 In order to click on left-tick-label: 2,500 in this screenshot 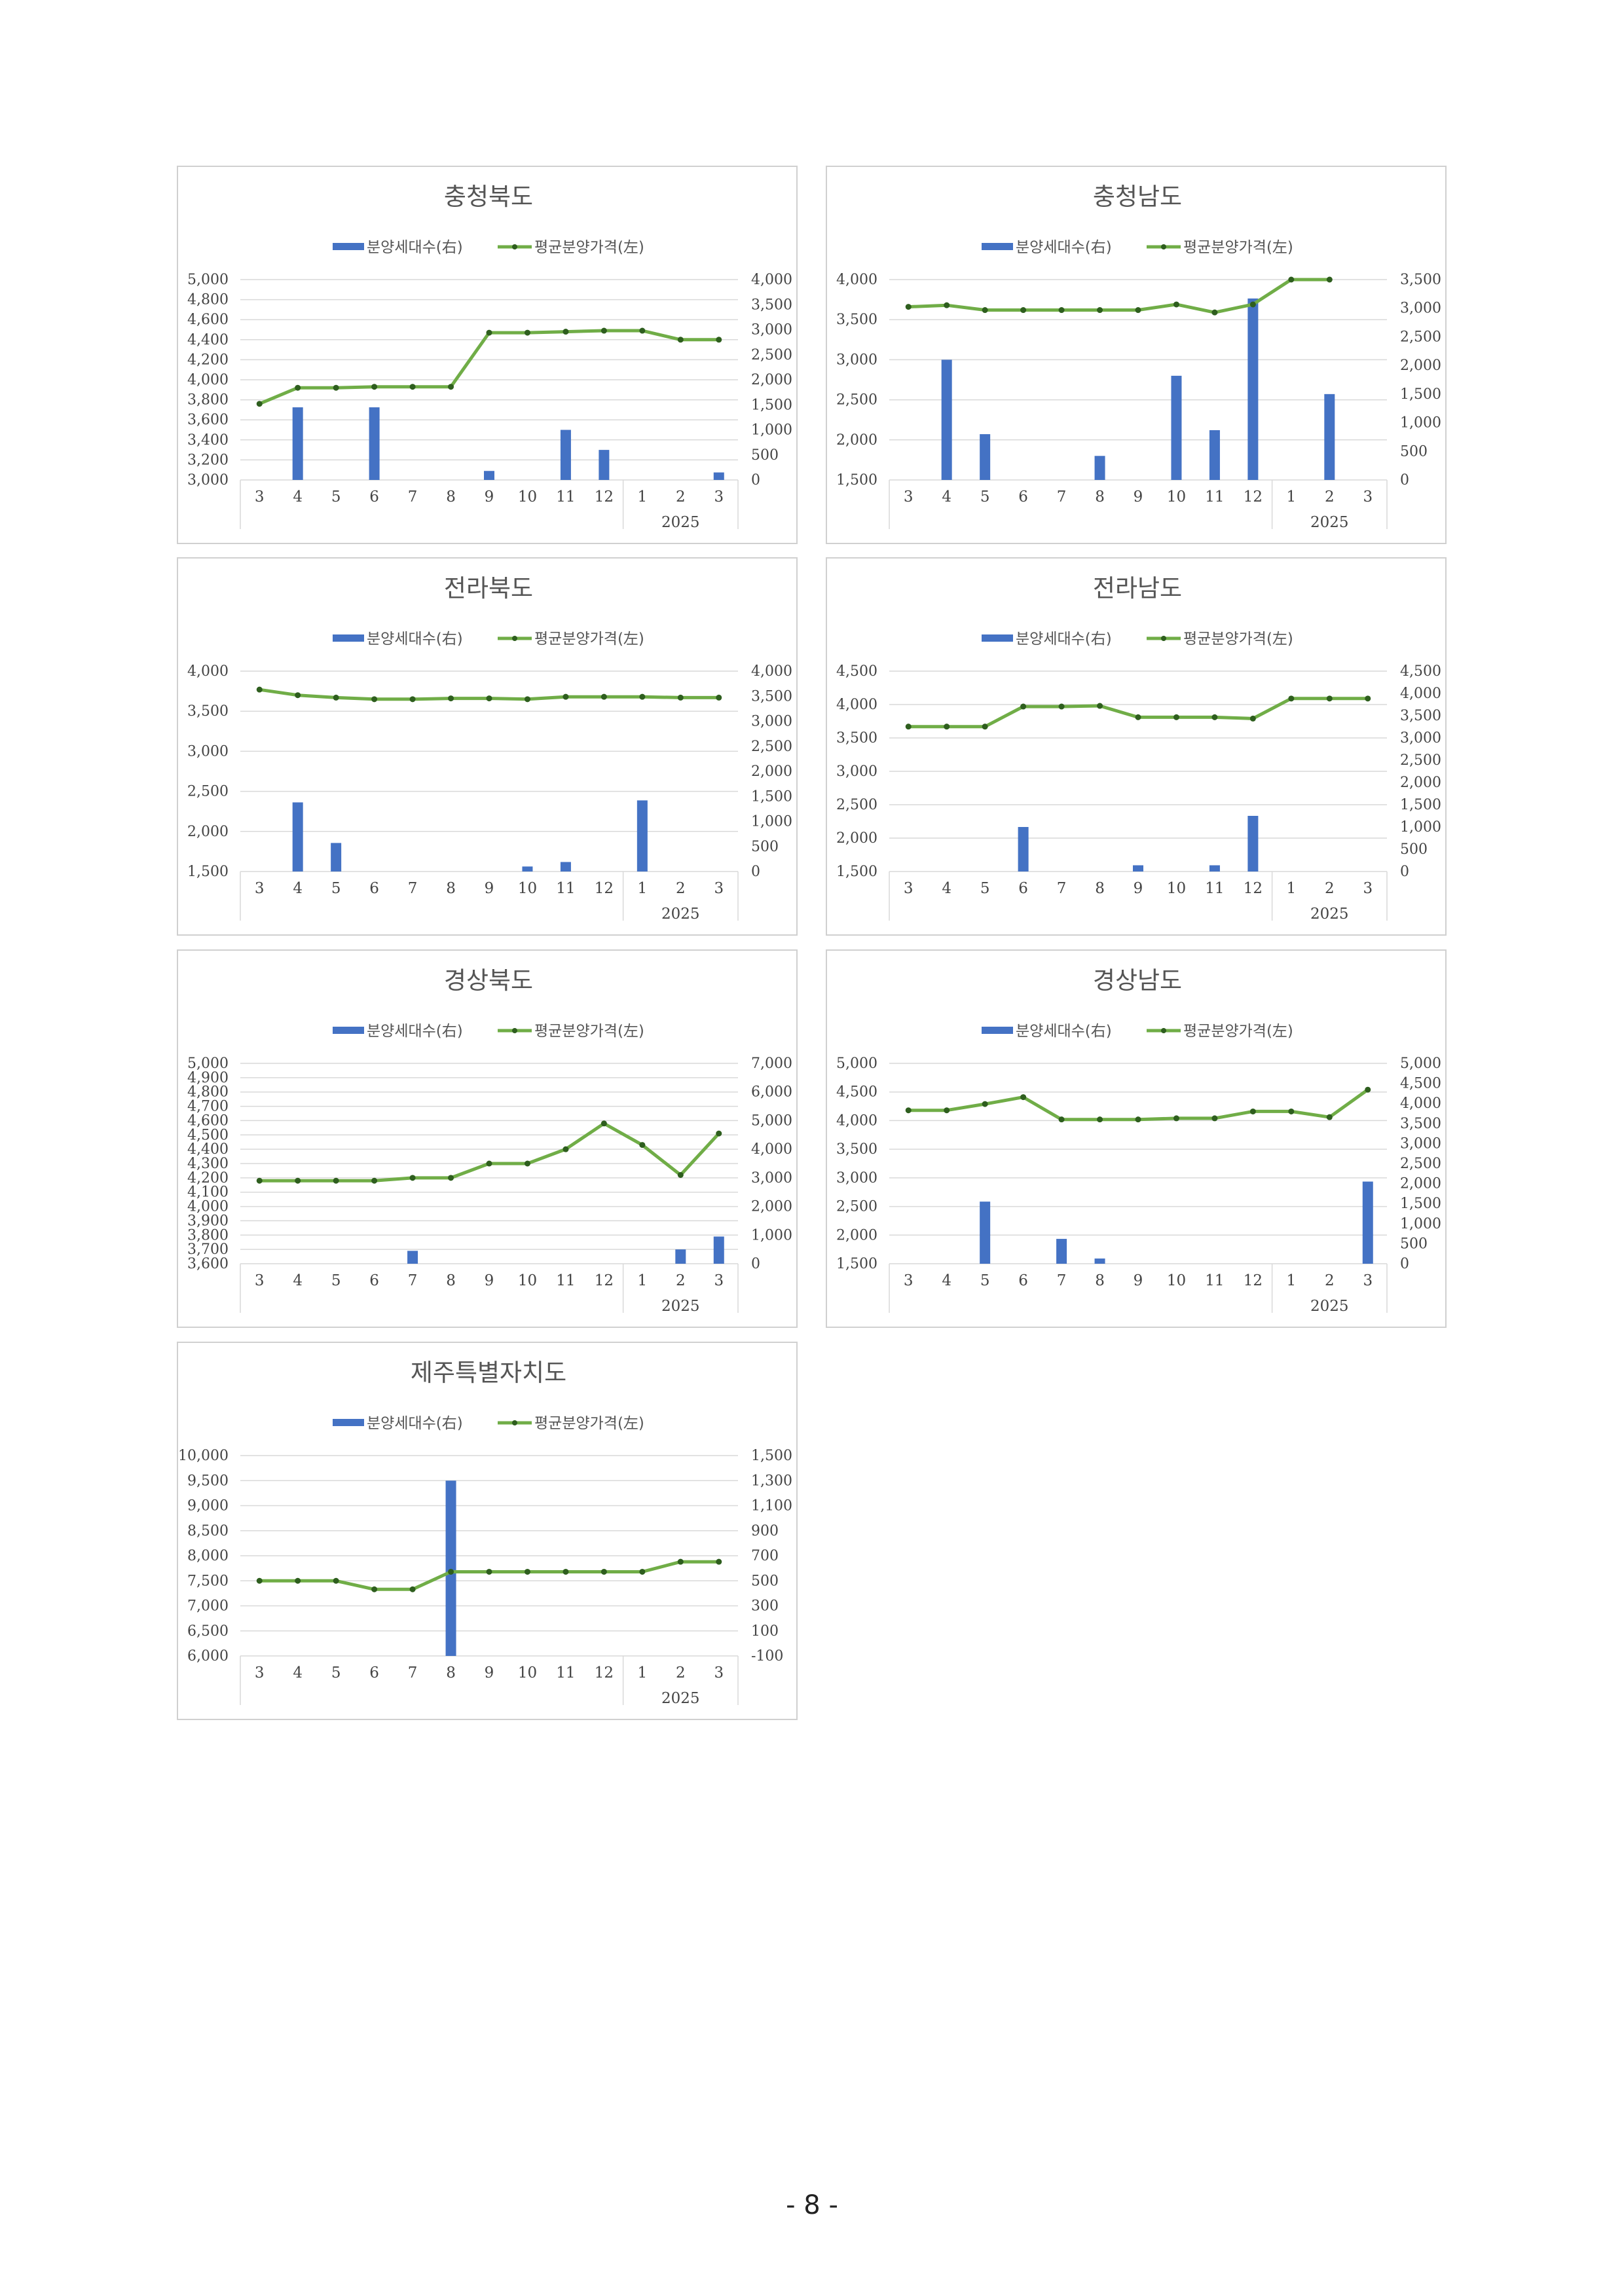, I will do `click(856, 805)`.